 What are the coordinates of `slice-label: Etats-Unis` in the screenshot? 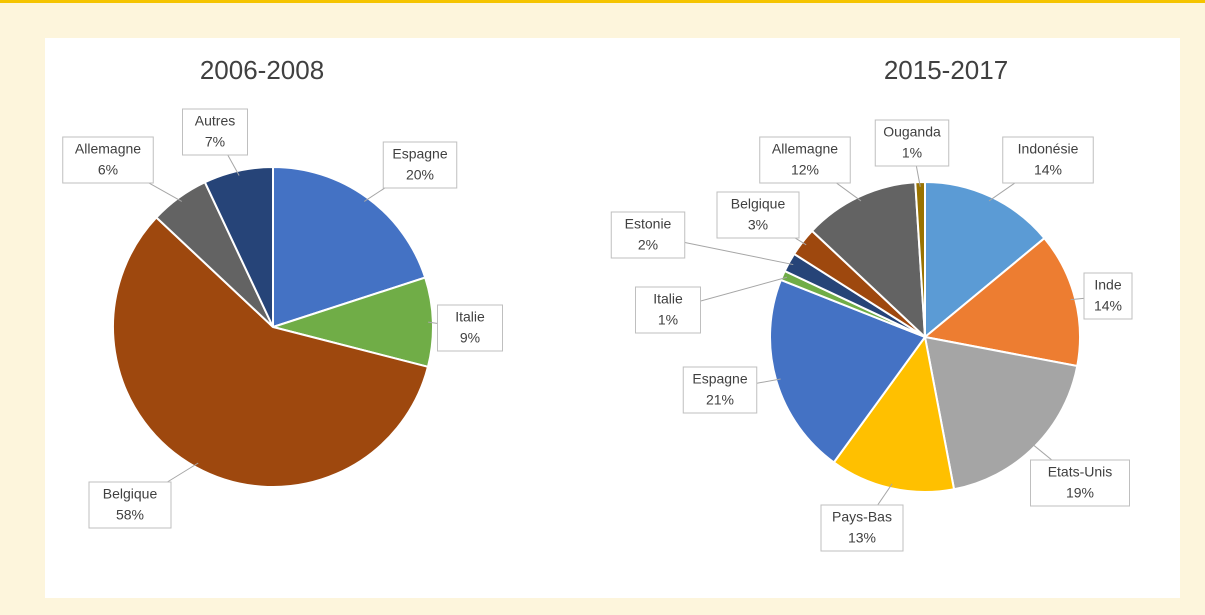 It's located at (1080, 472).